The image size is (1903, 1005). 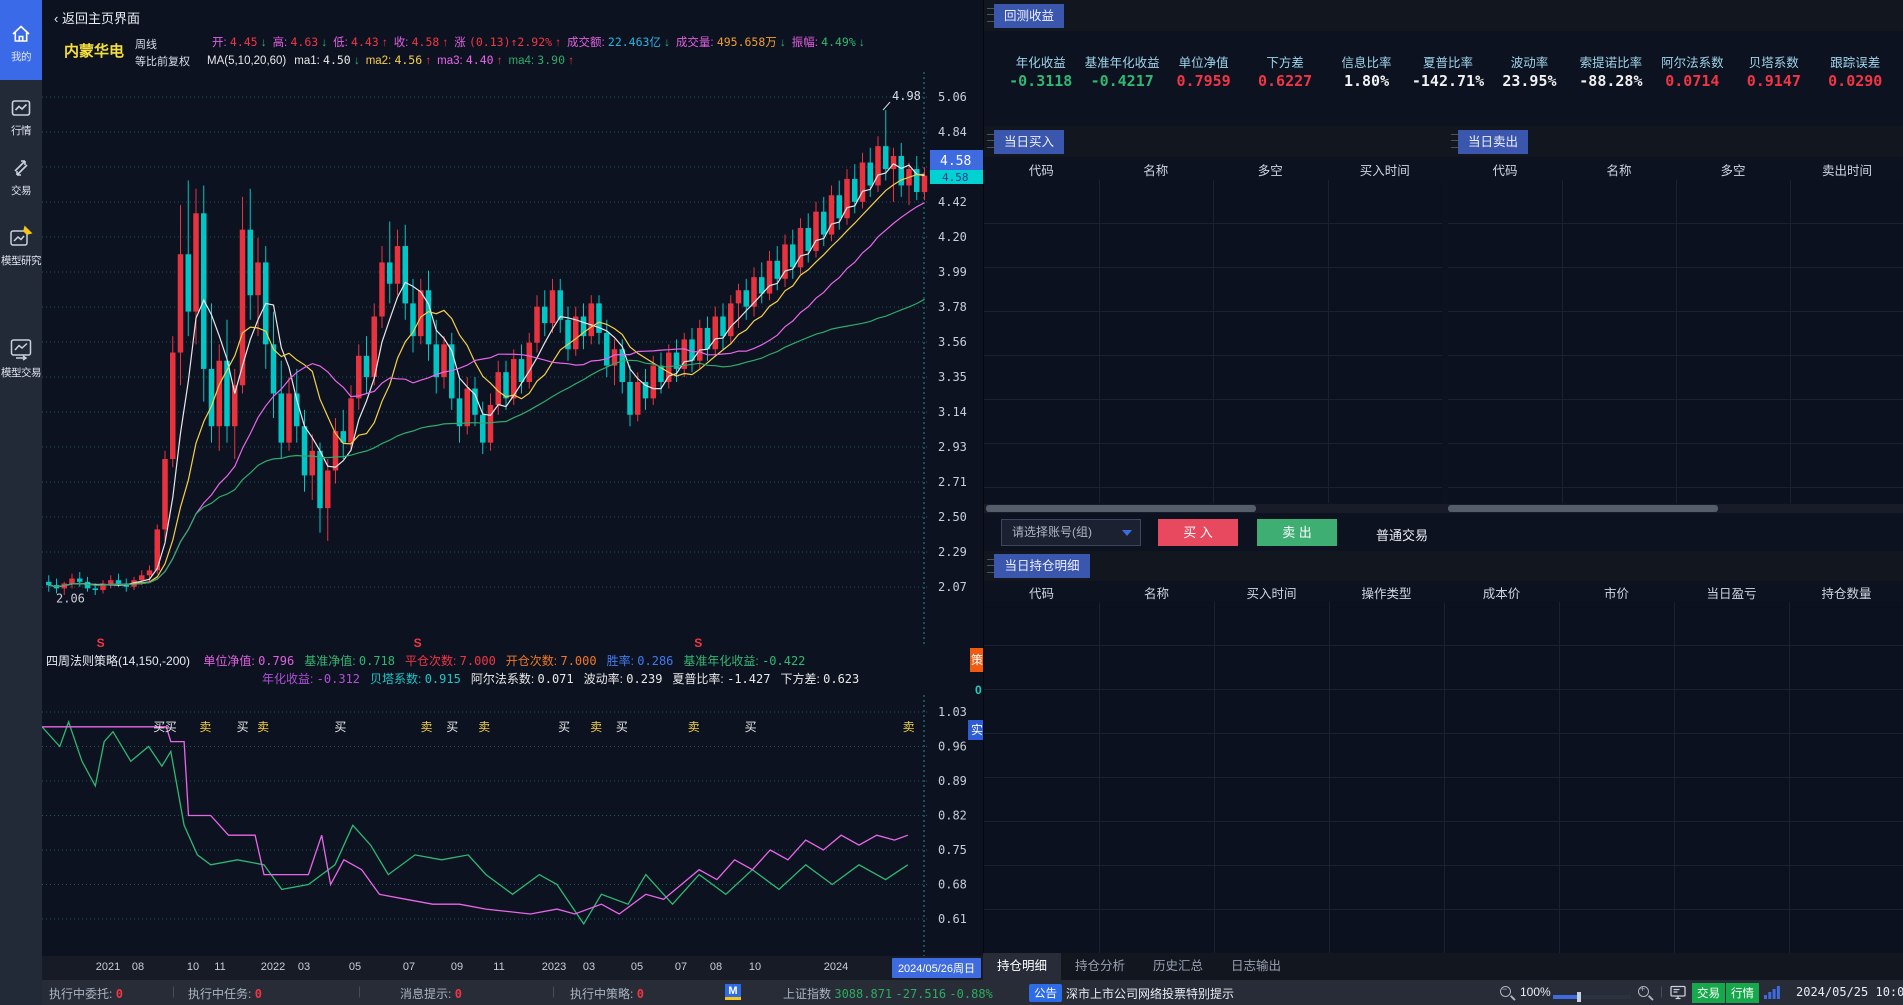 What do you see at coordinates (1678, 994) in the screenshot?
I see `monitor-icon` at bounding box center [1678, 994].